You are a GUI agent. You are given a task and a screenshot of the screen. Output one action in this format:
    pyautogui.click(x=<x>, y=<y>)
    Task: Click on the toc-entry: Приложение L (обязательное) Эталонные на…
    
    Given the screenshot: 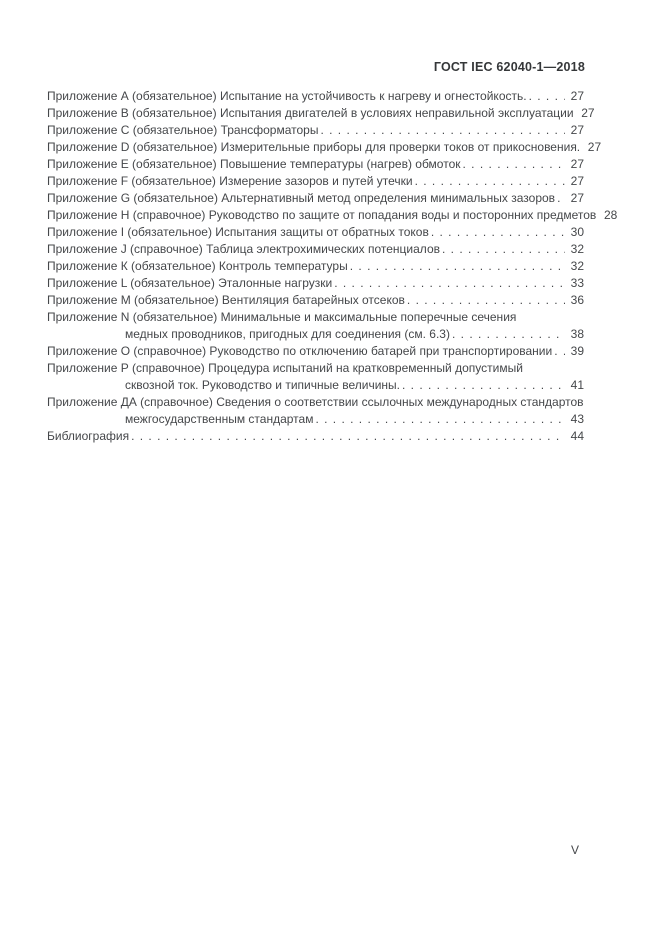 What is the action you would take?
    pyautogui.click(x=315, y=283)
    